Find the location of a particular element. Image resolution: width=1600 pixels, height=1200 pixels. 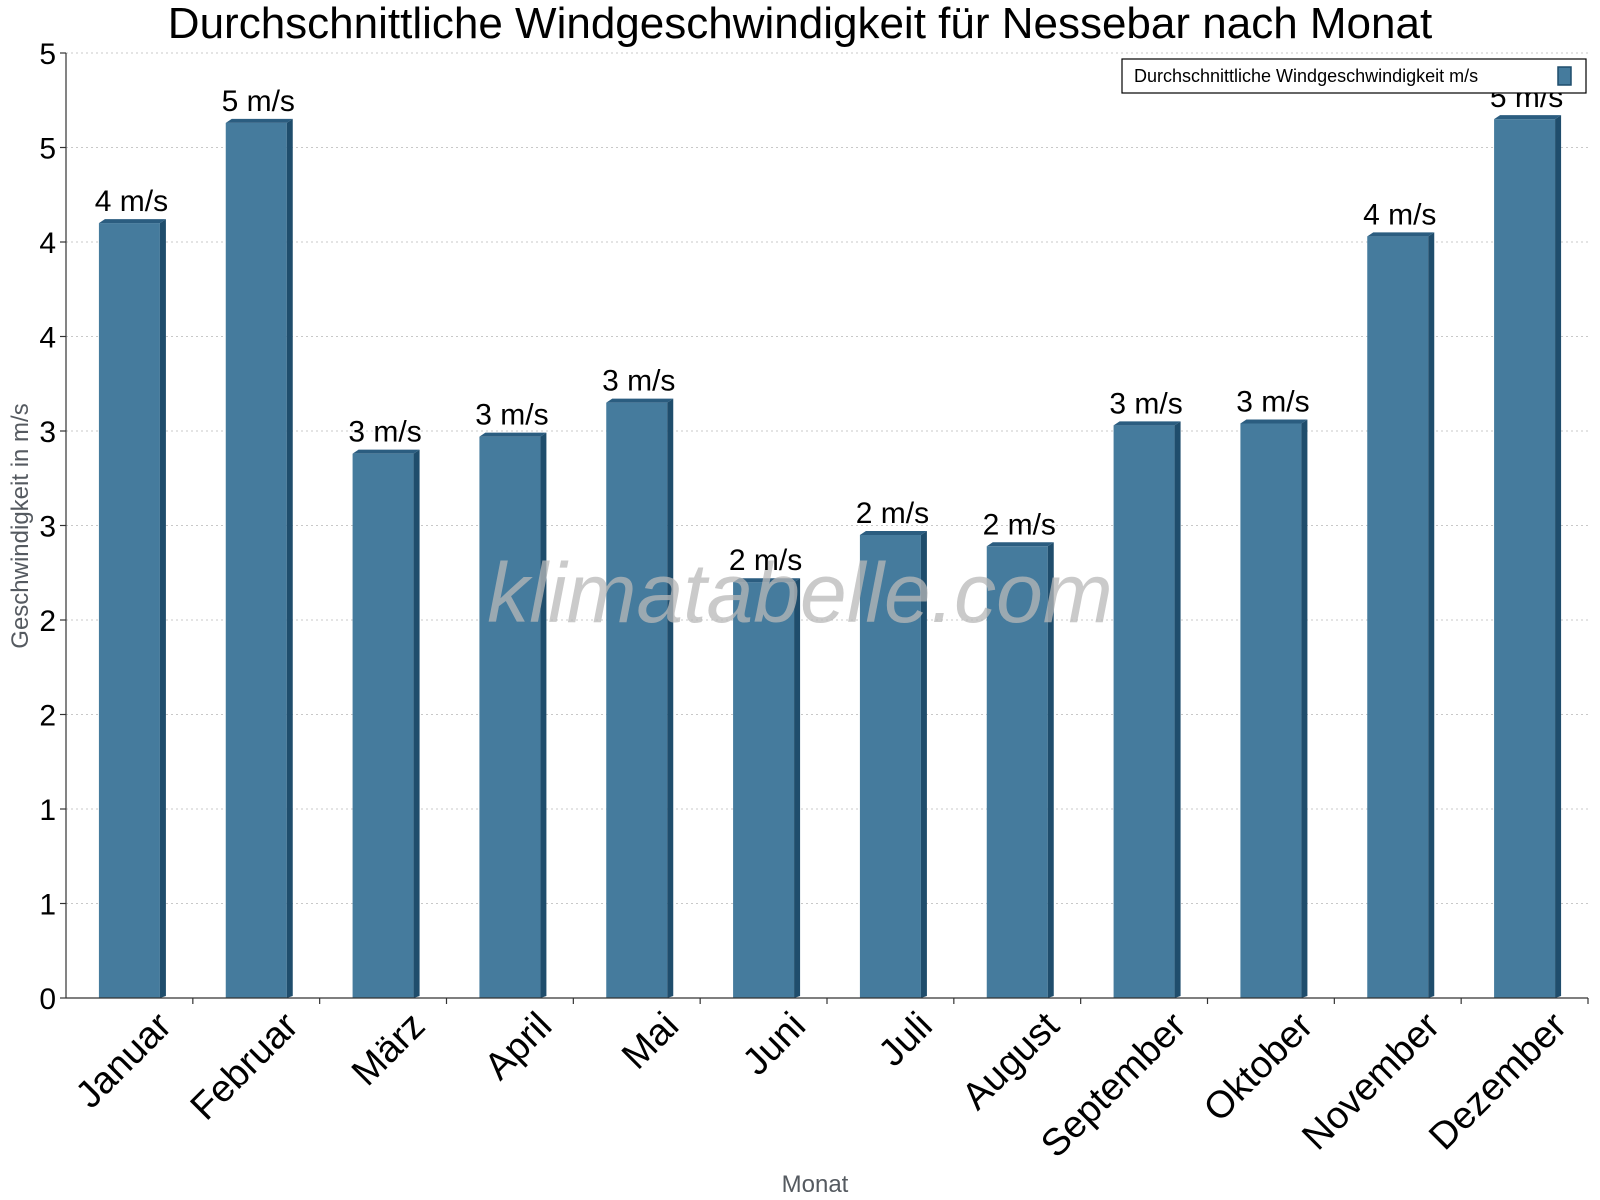

x-tick-label: Februar is located at coordinates (245, 1066).